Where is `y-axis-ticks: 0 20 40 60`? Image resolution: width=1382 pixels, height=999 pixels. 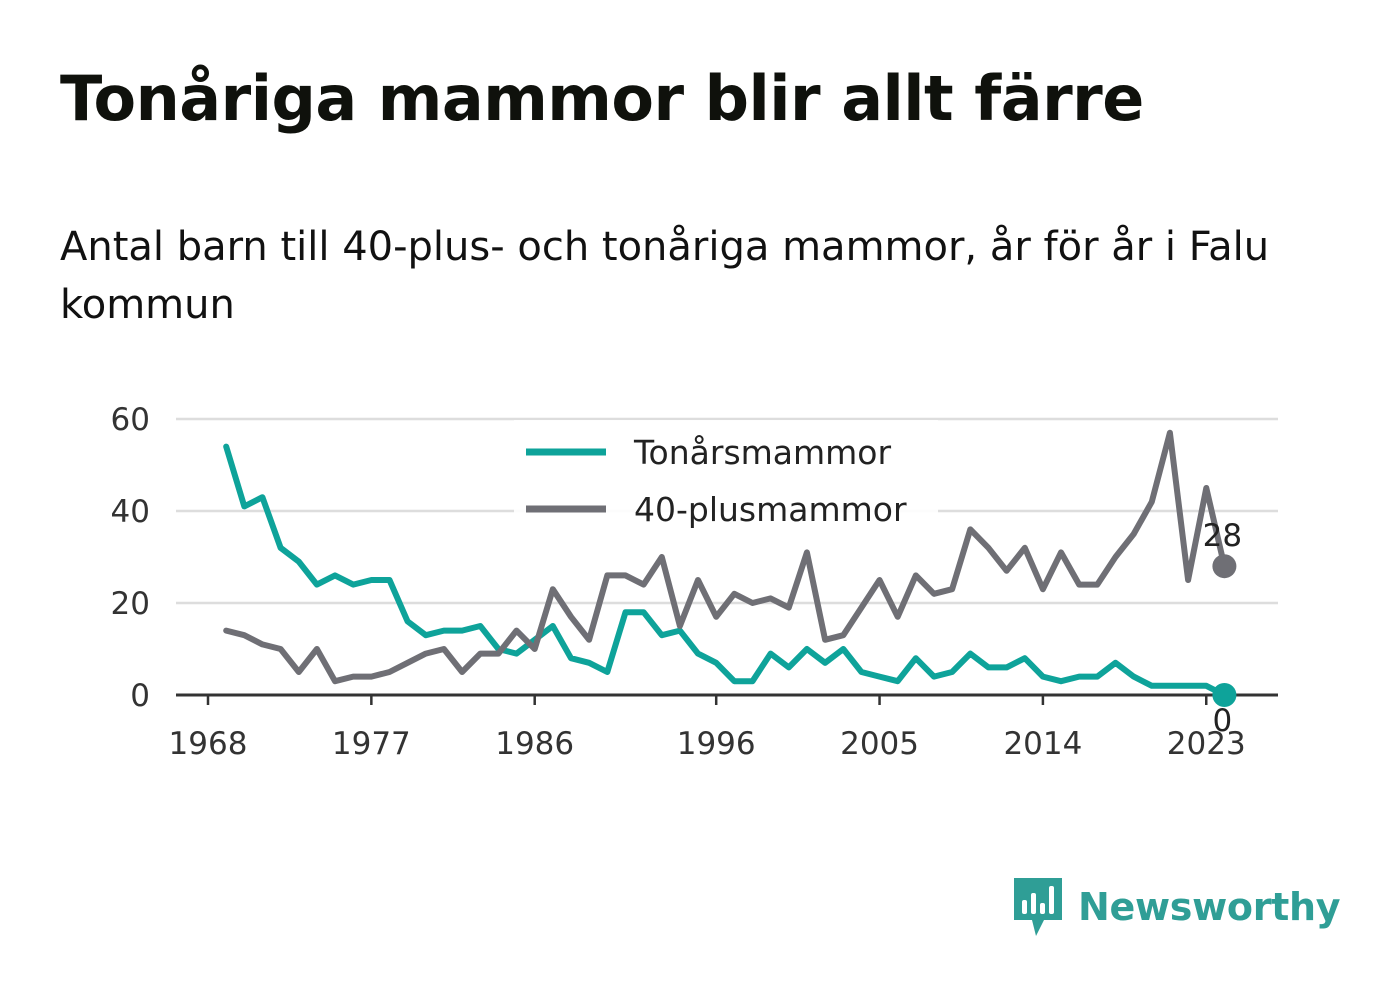
y-axis-ticks: 0 20 40 60 is located at coordinates (130, 558).